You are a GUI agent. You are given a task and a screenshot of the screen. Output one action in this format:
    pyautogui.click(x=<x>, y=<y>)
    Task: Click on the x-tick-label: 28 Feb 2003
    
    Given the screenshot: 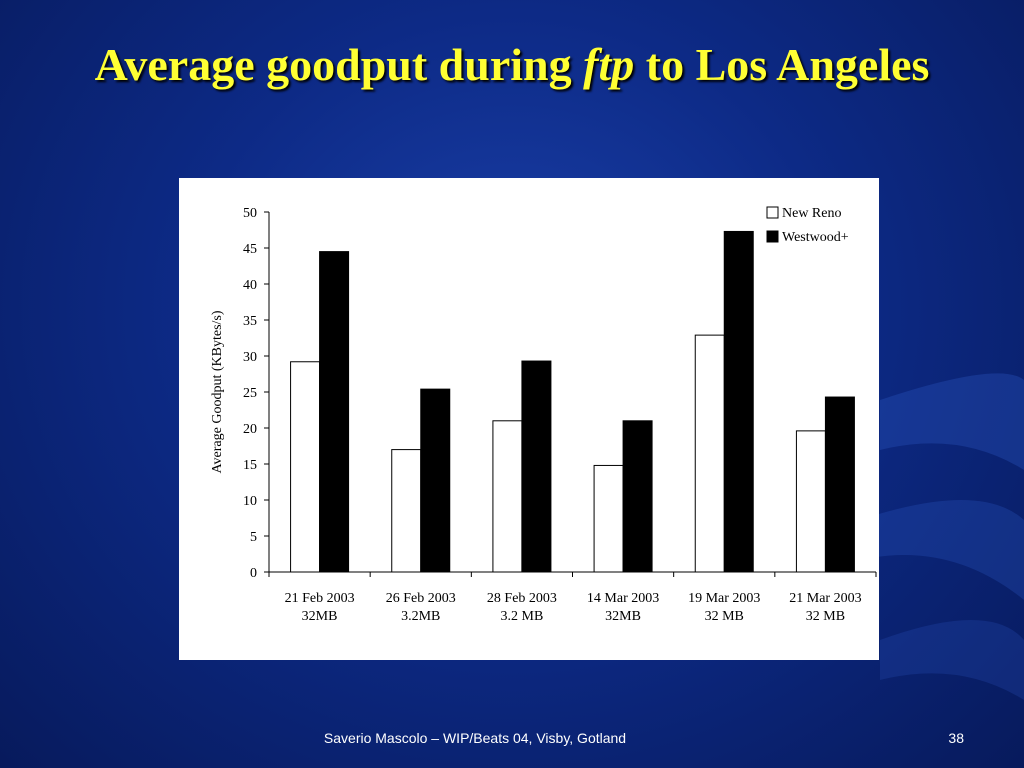 What is the action you would take?
    pyautogui.click(x=522, y=598)
    